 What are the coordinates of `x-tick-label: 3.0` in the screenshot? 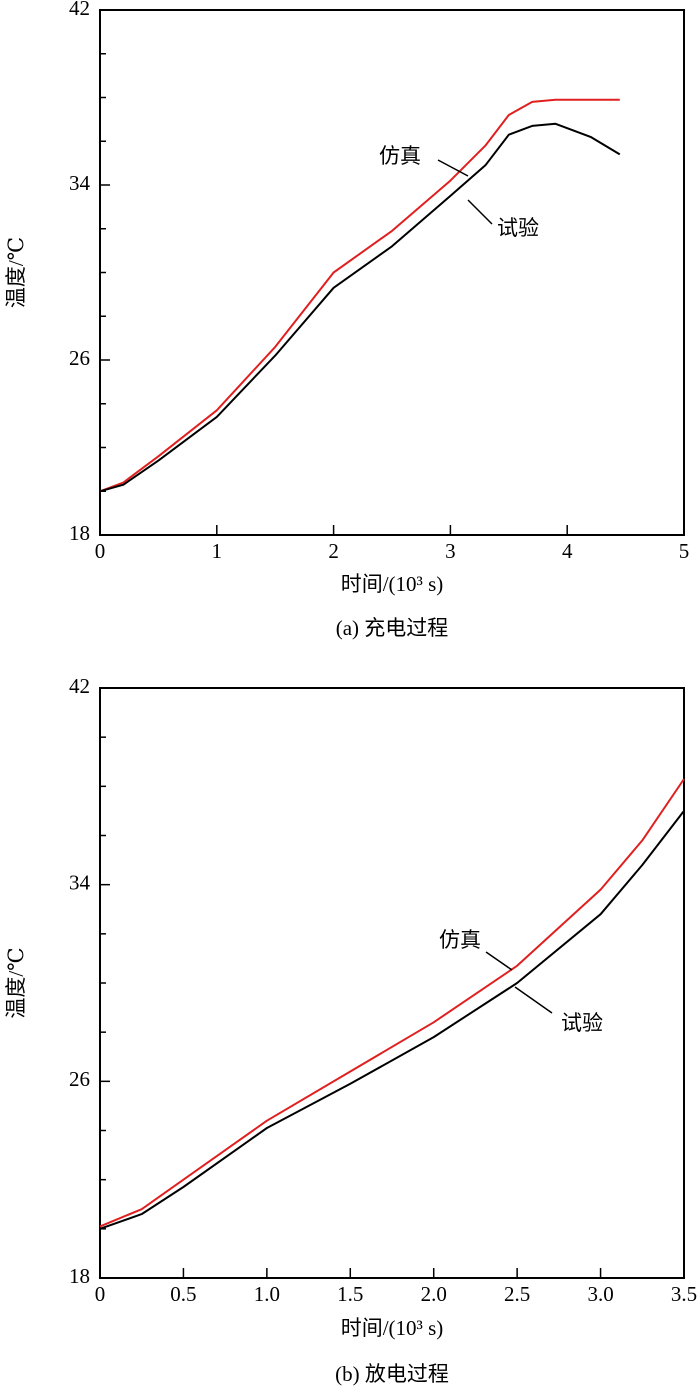 It's located at (600, 1294).